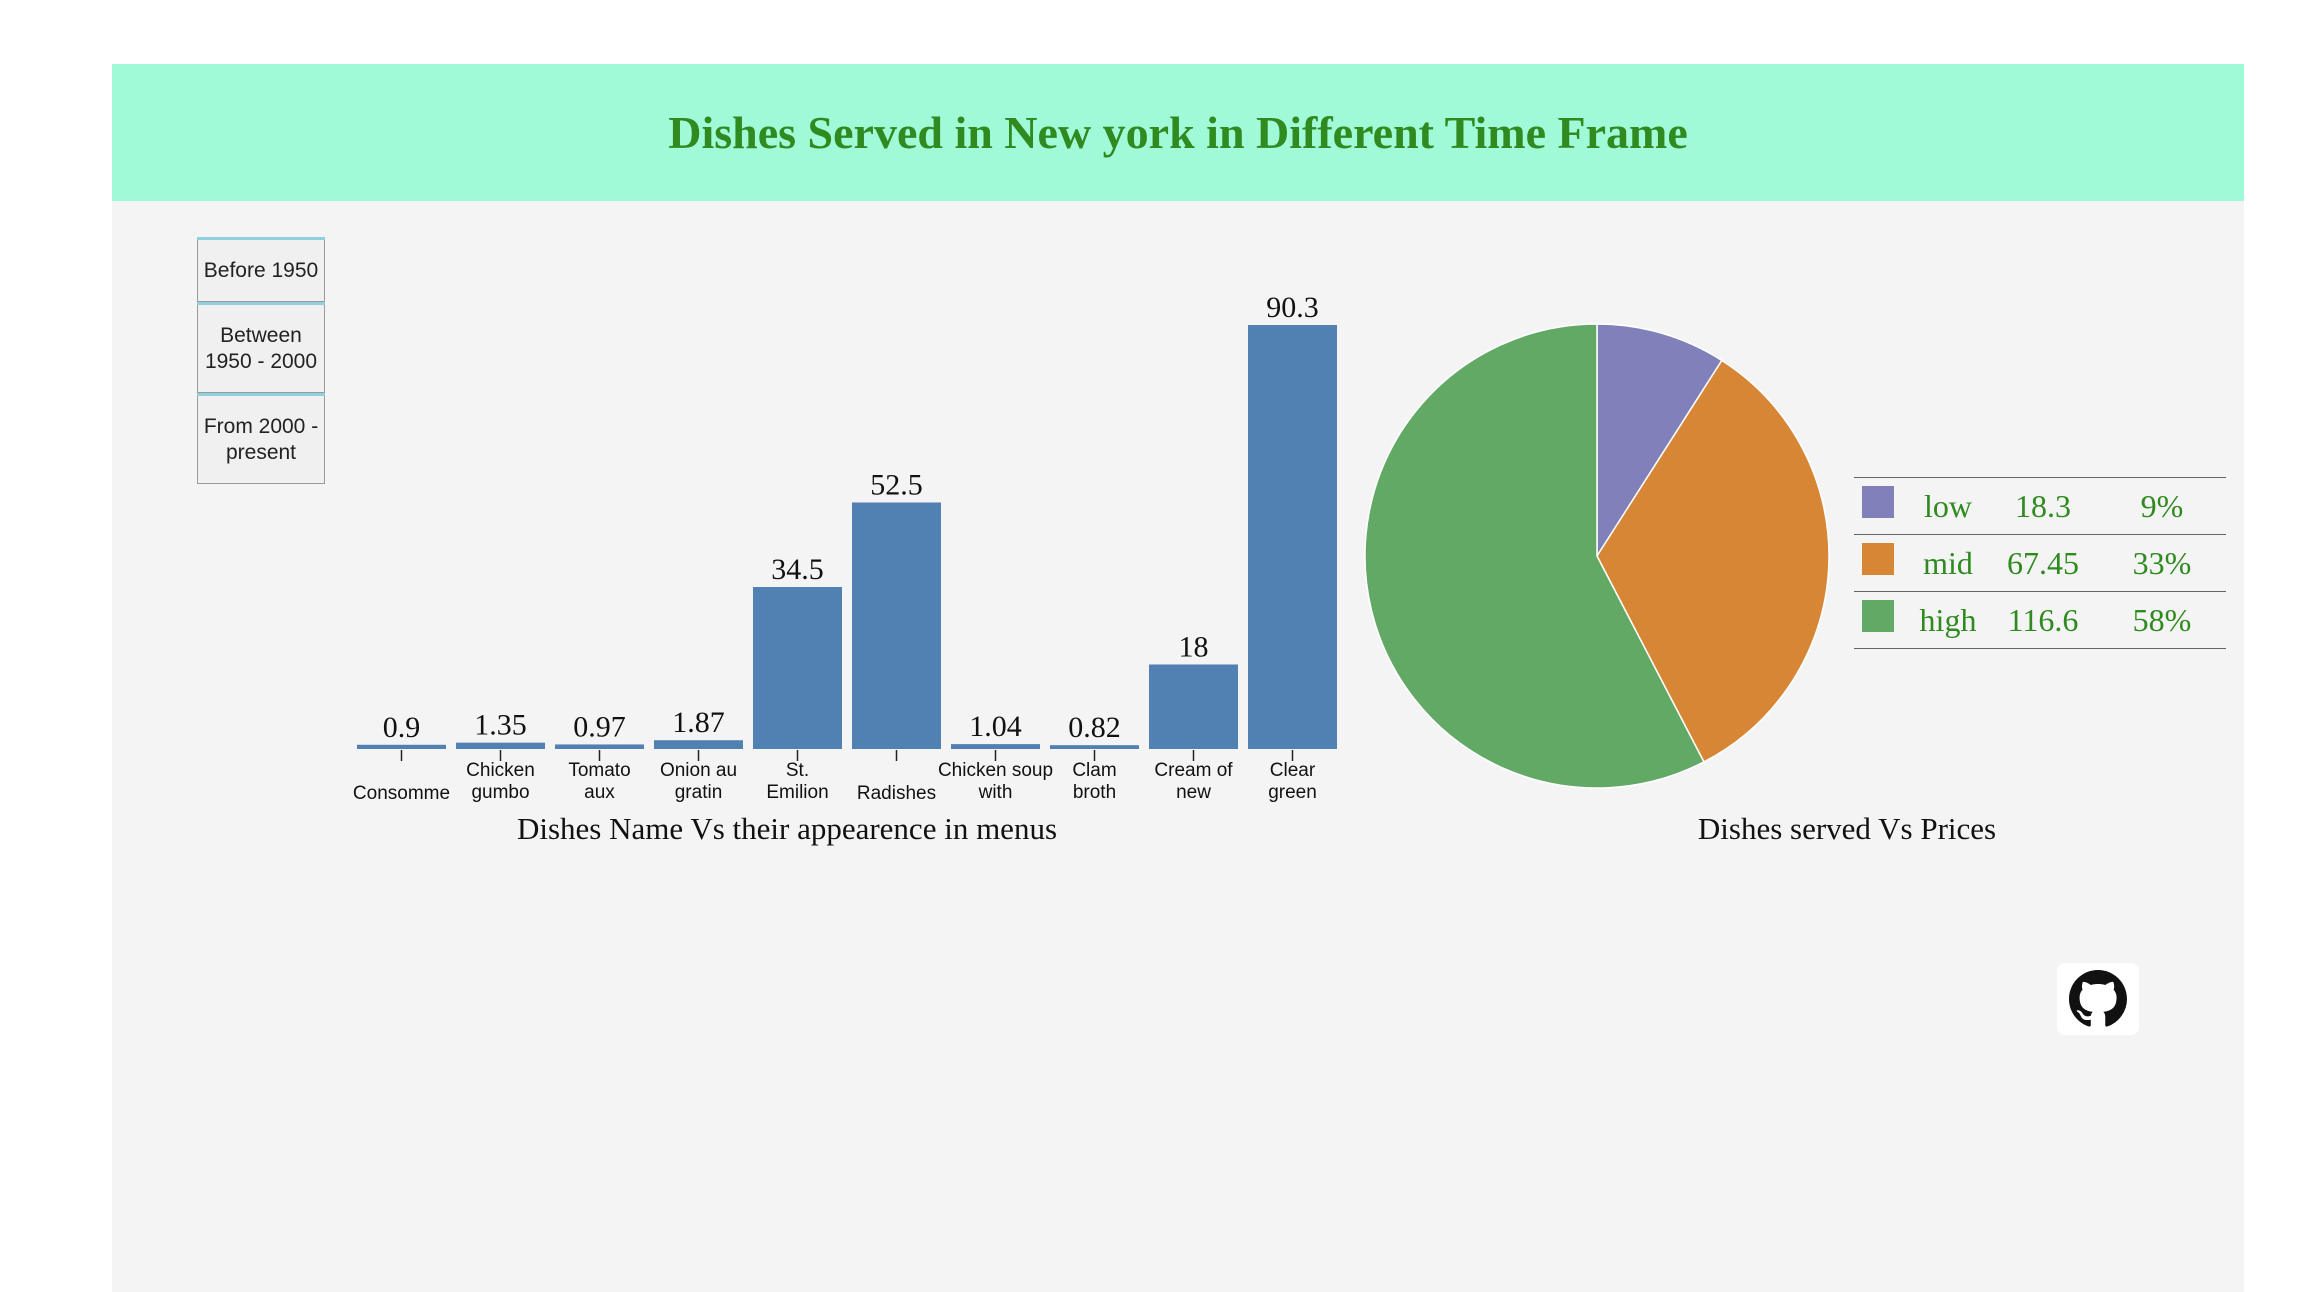 The height and width of the screenshot is (1292, 2316). Describe the element at coordinates (261, 347) in the screenshot. I see `between-1950-2000-button: Between 1950 - 2000` at that location.